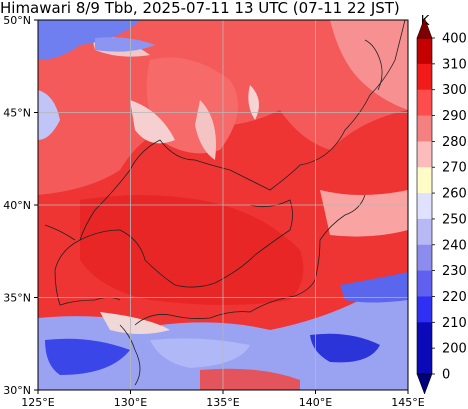 The height and width of the screenshot is (409, 468). I want to click on colorbar-label: 250, so click(454, 219).